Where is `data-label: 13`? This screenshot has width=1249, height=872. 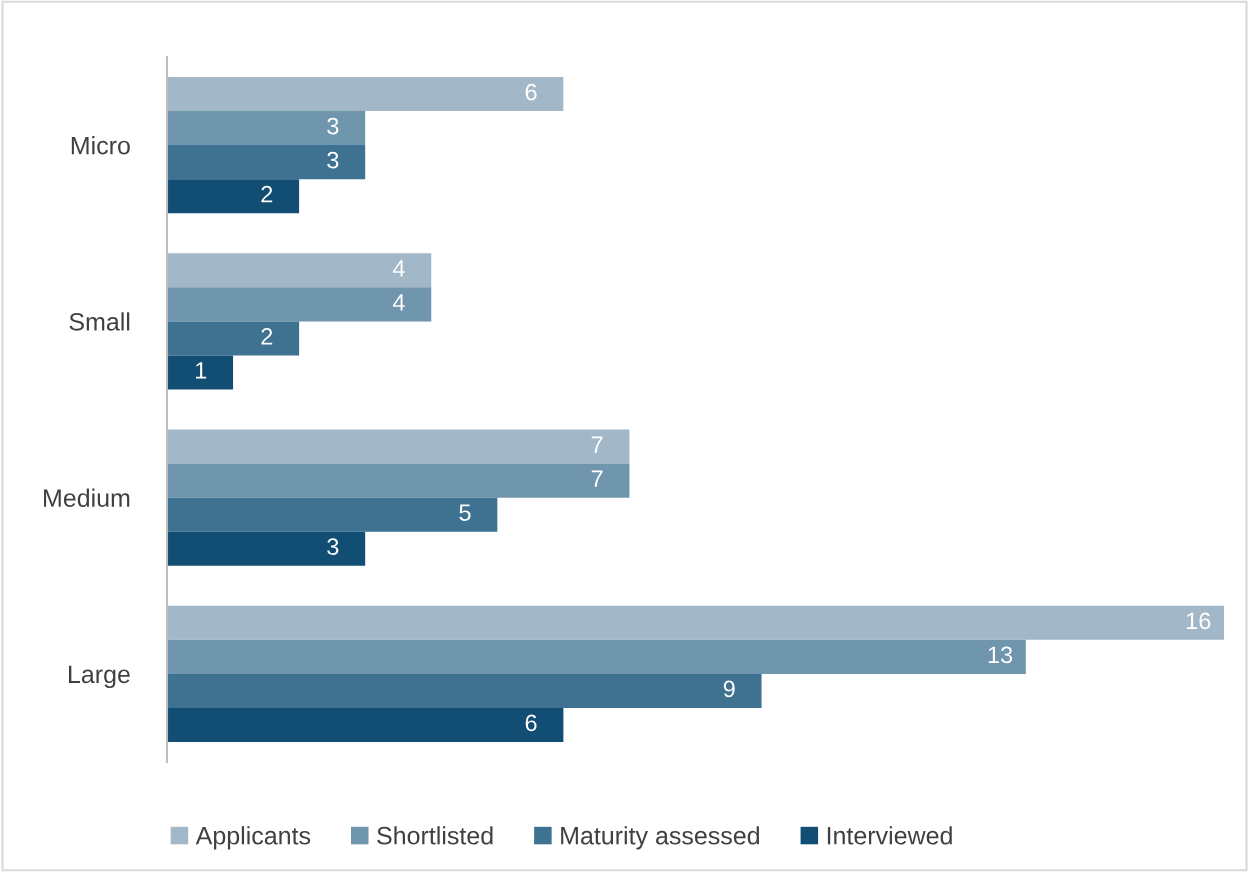
data-label: 13 is located at coordinates (1000, 655).